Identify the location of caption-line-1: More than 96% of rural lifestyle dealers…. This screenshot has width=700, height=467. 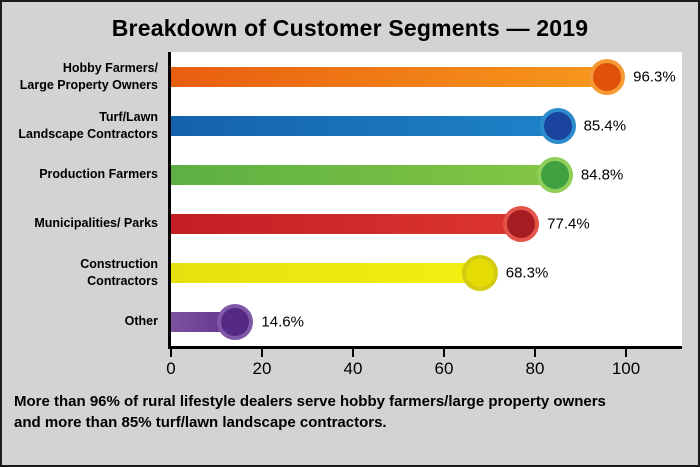
(310, 401).